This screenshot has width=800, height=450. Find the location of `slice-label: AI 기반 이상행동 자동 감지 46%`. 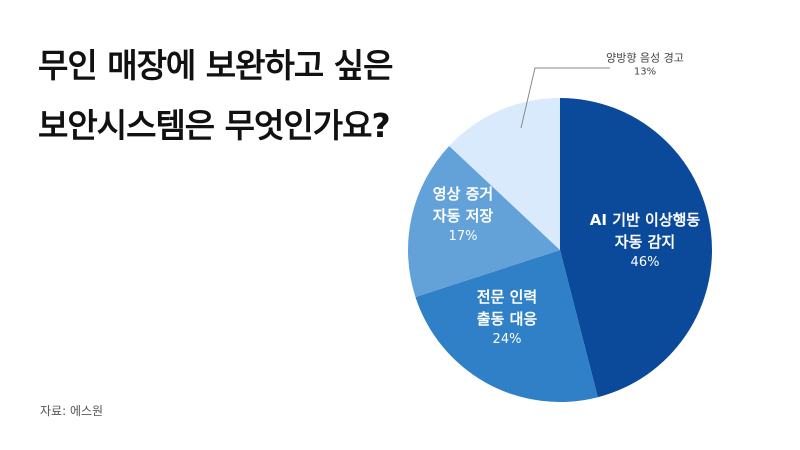

slice-label: AI 기반 이상행동 자동 감지 46% is located at coordinates (645, 241).